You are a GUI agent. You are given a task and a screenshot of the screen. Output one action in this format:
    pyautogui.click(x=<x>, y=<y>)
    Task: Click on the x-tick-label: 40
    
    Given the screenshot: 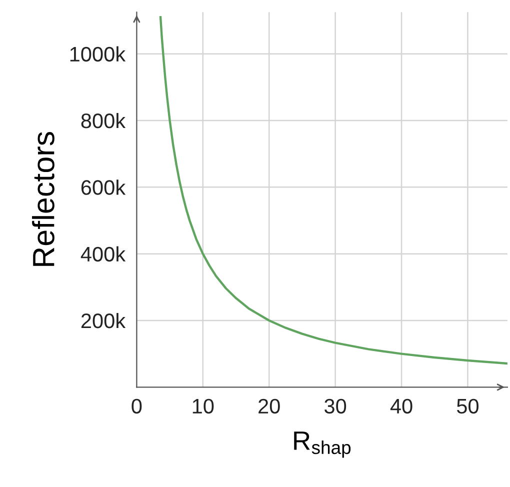 What is the action you would take?
    pyautogui.click(x=401, y=406)
    